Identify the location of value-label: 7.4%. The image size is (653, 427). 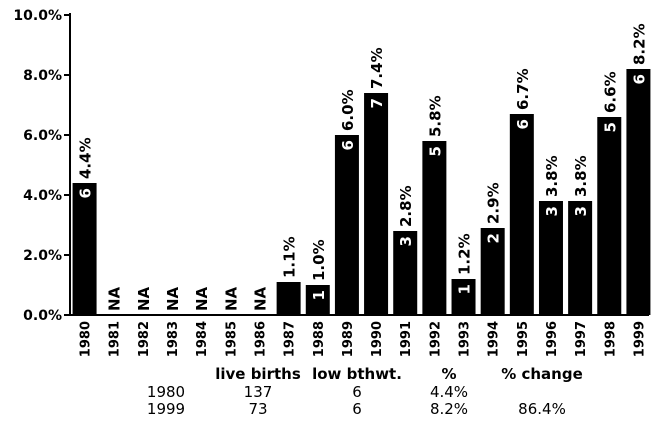
(377, 68).